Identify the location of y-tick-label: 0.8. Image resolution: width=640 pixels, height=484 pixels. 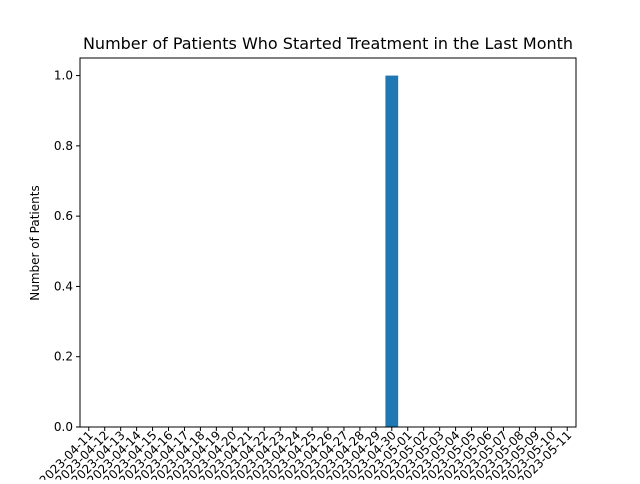
(63, 146).